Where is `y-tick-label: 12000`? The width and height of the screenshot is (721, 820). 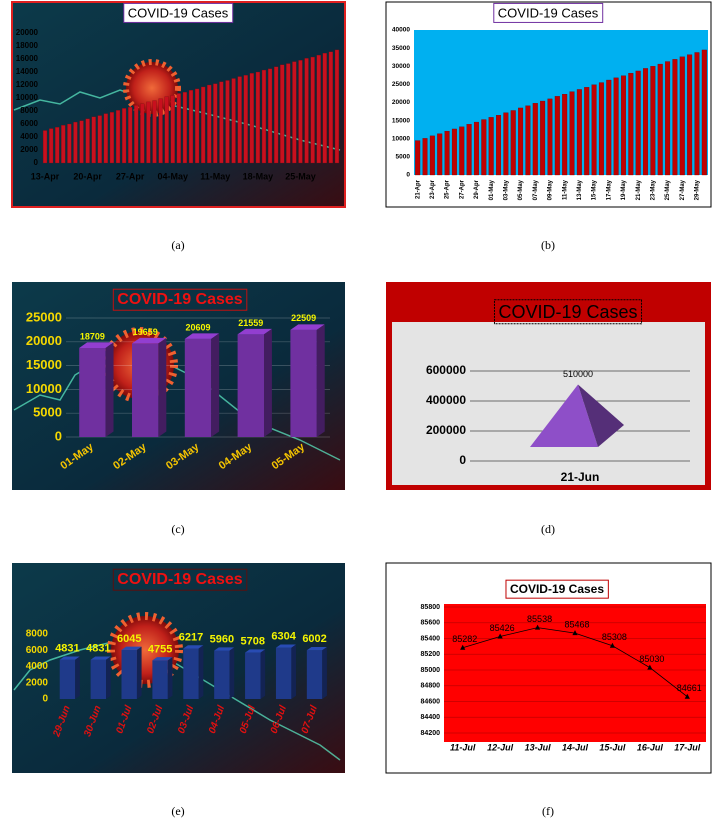
y-tick-label: 12000 is located at coordinates (27, 84).